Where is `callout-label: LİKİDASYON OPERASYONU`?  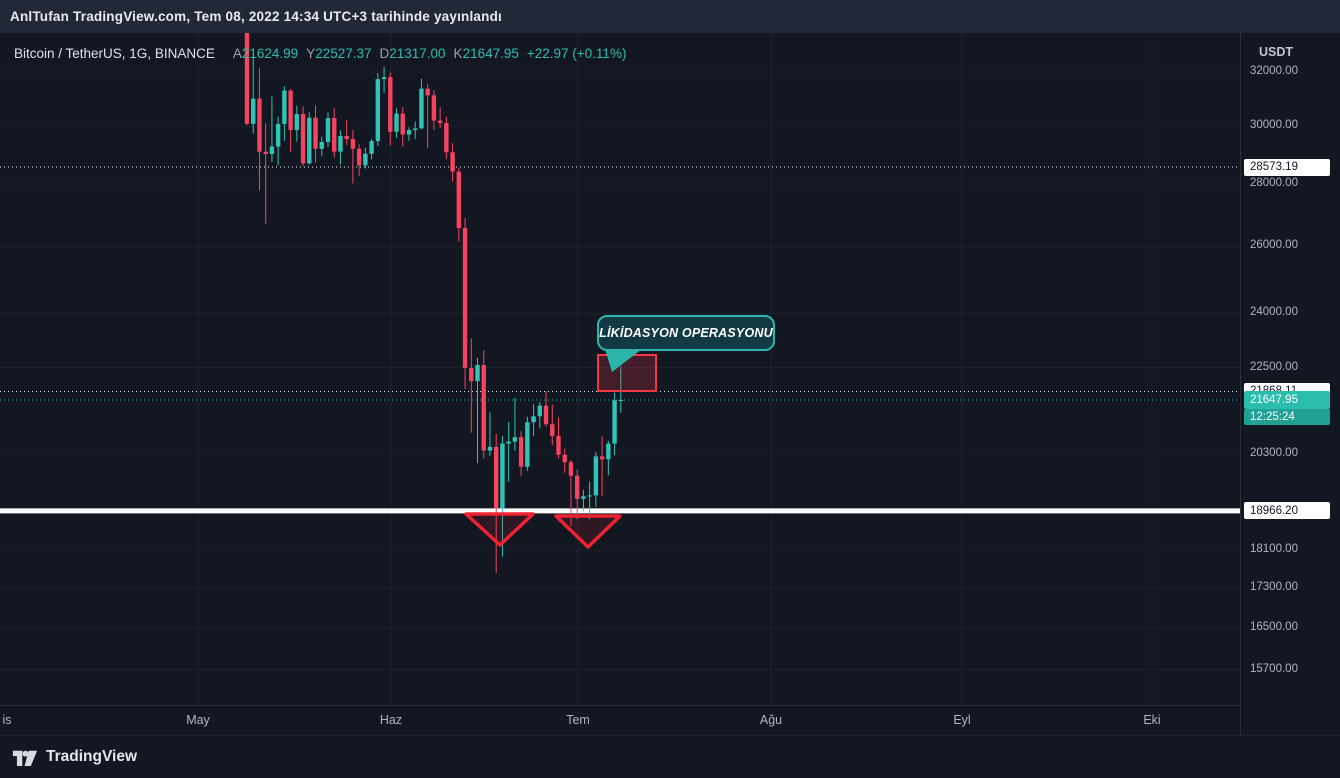 callout-label: LİKİDASYON OPERASYONU is located at coordinates (686, 333).